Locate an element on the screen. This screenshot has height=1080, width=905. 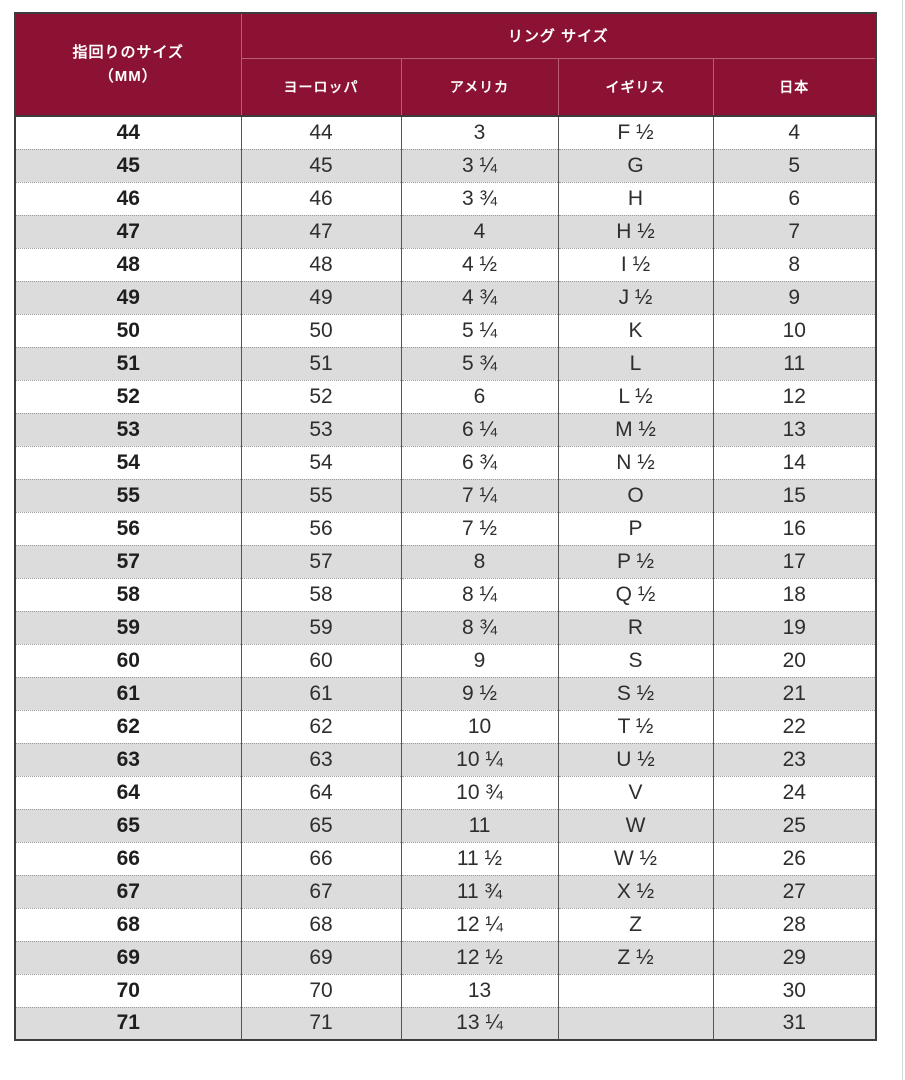
cell-europe: 63 is located at coordinates (320, 759).